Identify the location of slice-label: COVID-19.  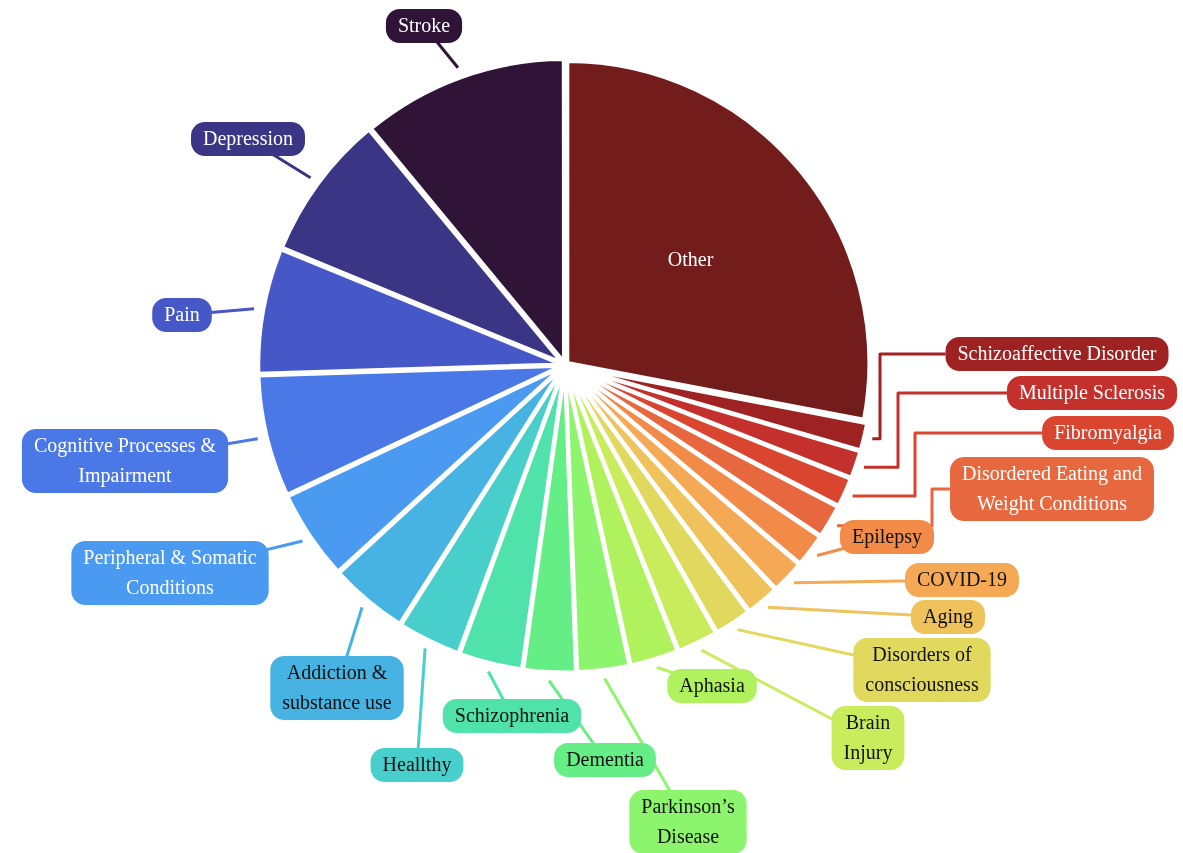
(962, 579).